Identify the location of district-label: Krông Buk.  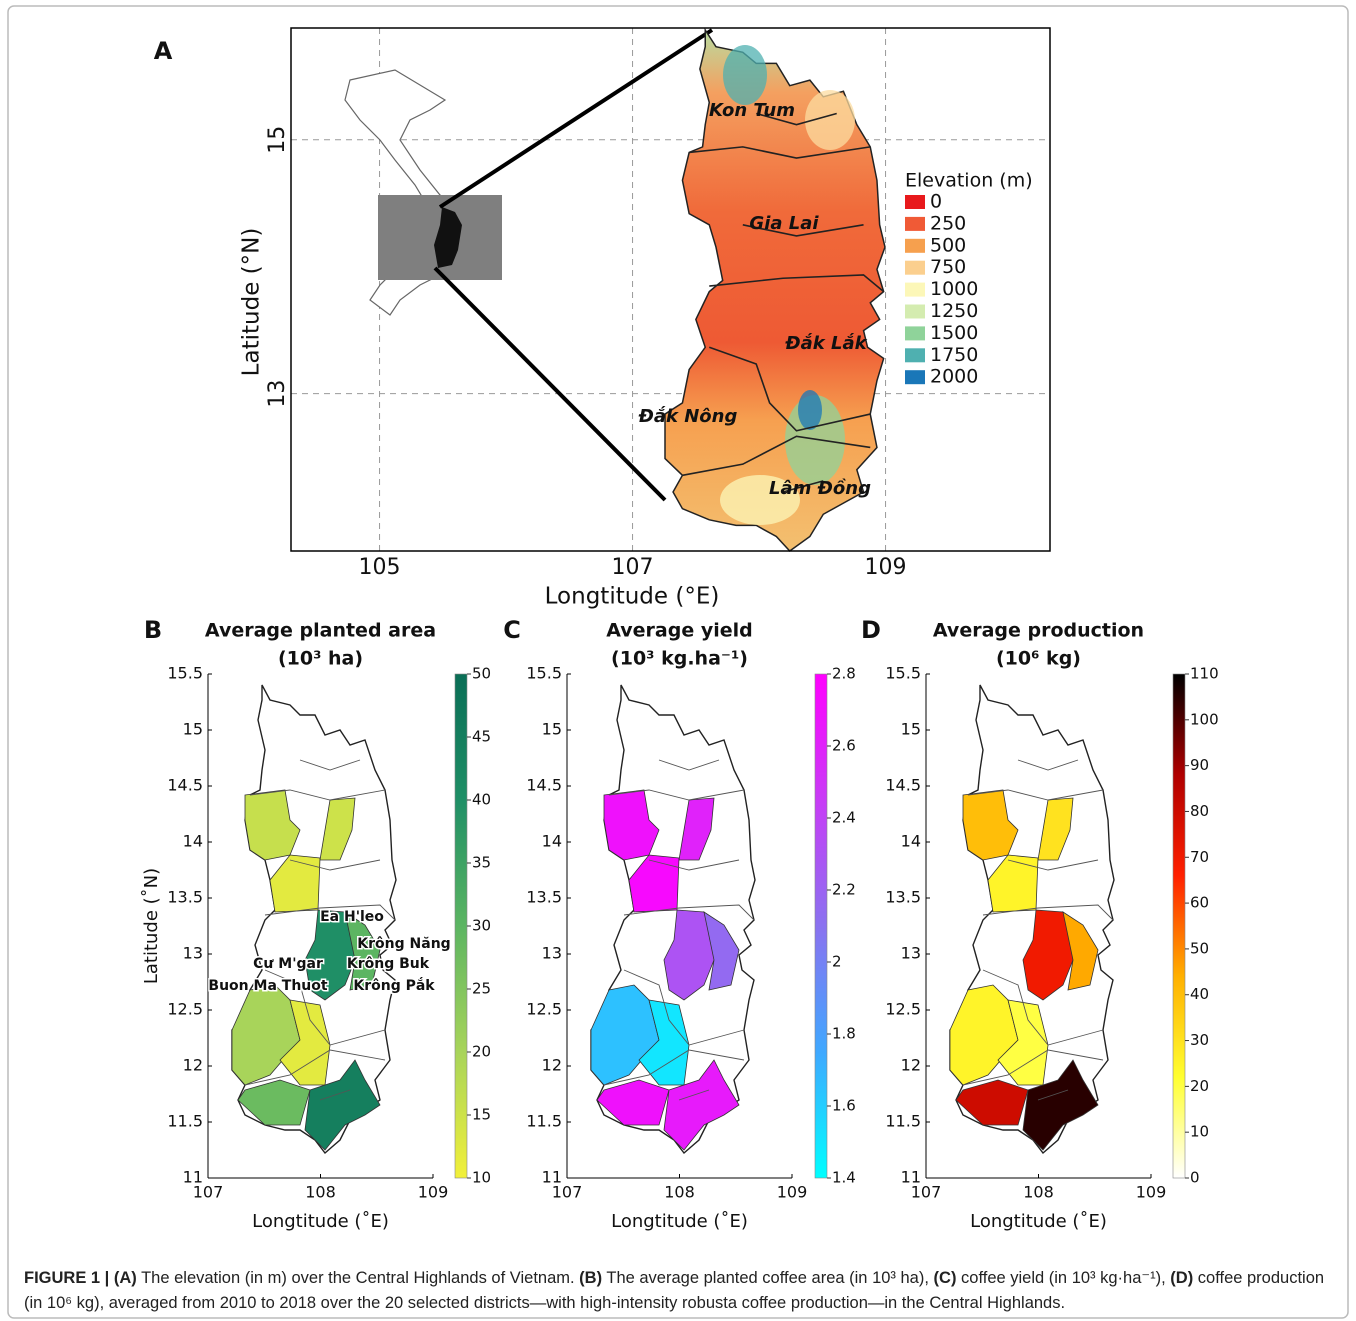
(388, 964).